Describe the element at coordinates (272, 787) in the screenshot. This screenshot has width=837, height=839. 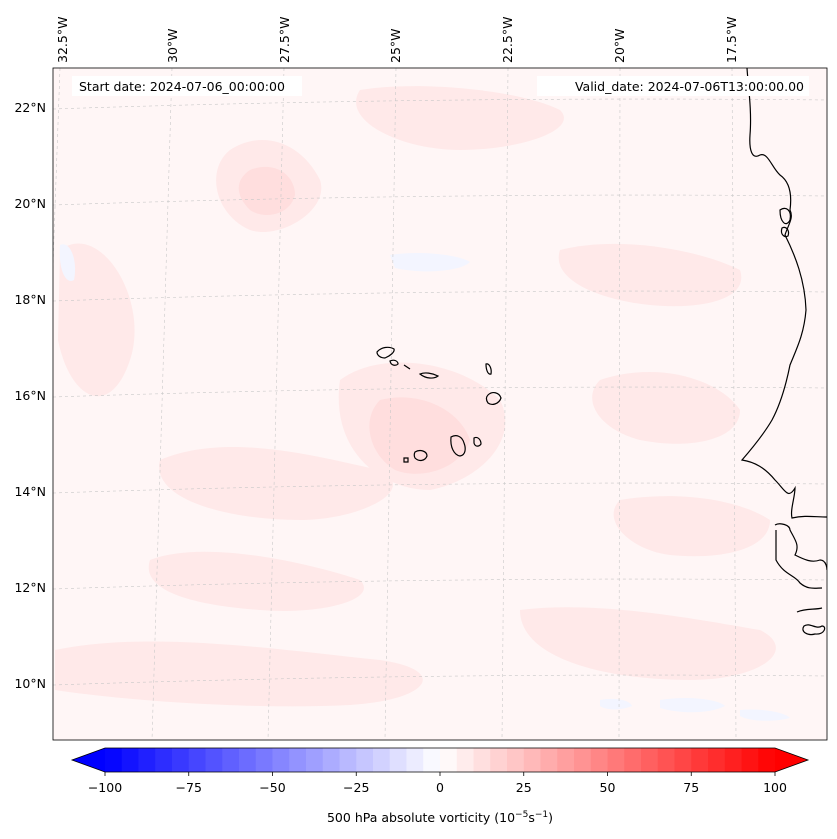
I see `colorbar-tick-label: −50` at that location.